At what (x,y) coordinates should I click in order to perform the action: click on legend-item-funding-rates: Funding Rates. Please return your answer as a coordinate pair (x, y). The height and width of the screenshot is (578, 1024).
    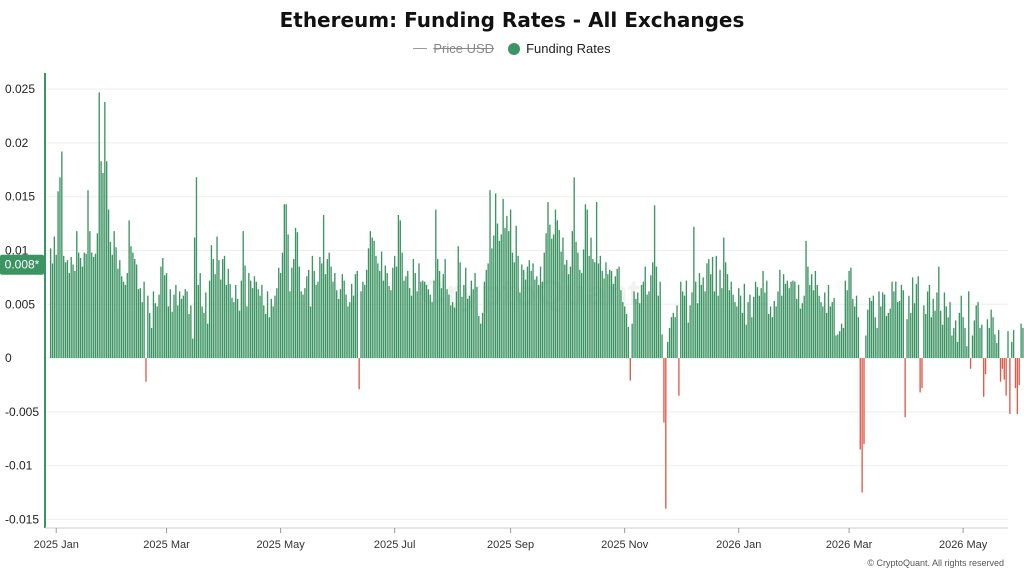
    Looking at the image, I should click on (559, 48).